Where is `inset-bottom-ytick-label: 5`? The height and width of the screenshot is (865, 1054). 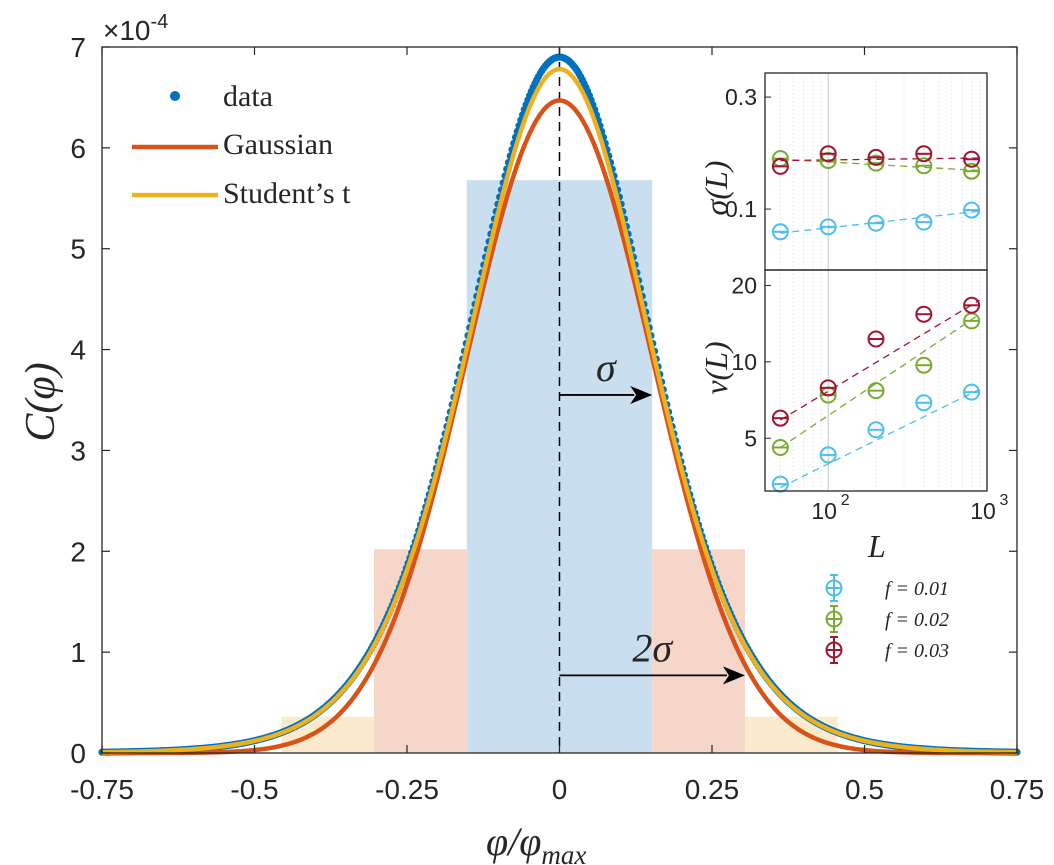
inset-bottom-ytick-label: 5 is located at coordinates (750, 438).